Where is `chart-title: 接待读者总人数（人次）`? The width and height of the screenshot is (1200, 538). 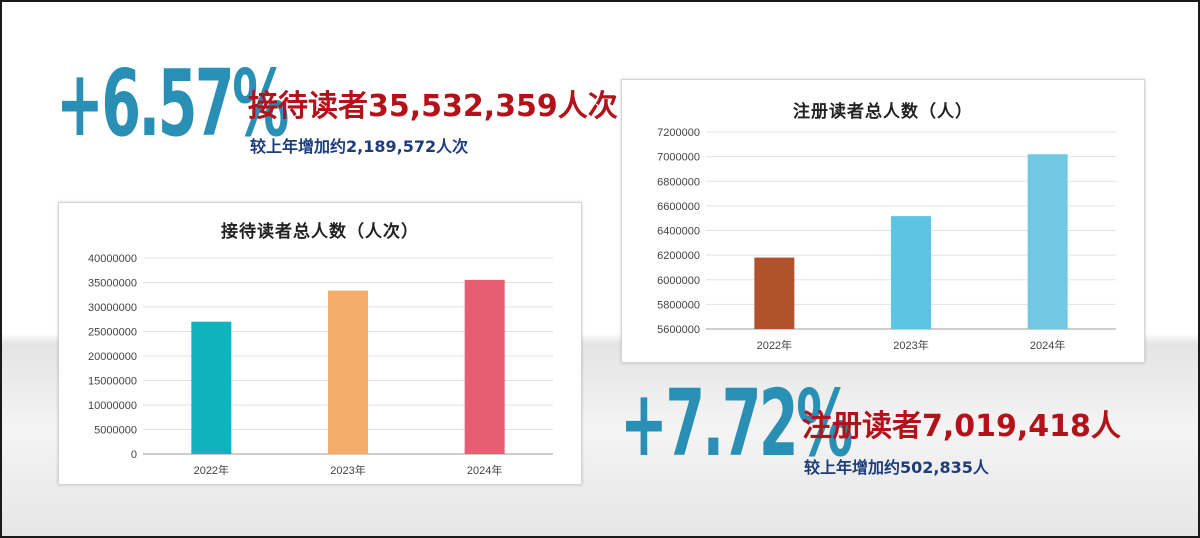 chart-title: 接待读者总人数（人次） is located at coordinates (320, 232).